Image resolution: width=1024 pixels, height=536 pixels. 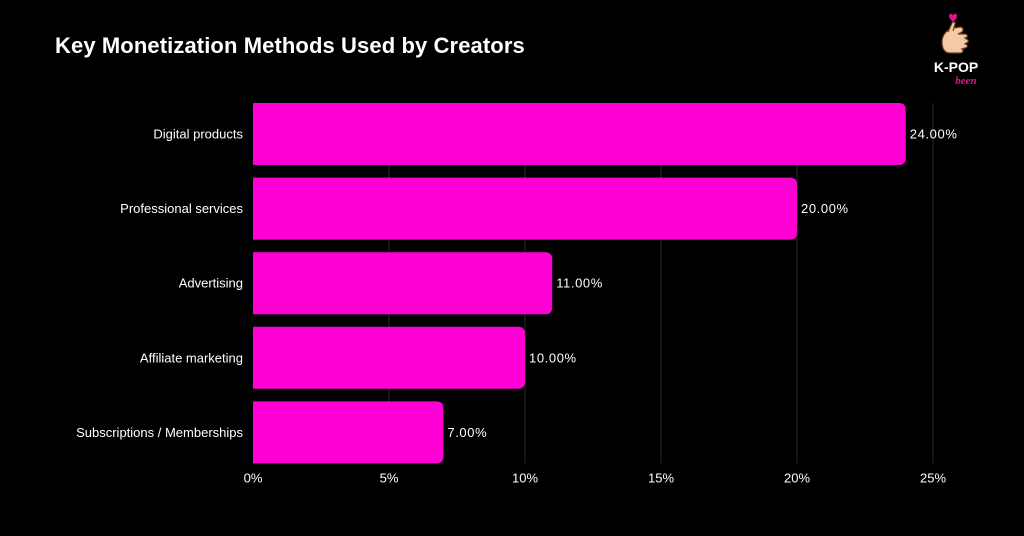 What do you see at coordinates (934, 134) in the screenshot?
I see `value-label: 24.00%` at bounding box center [934, 134].